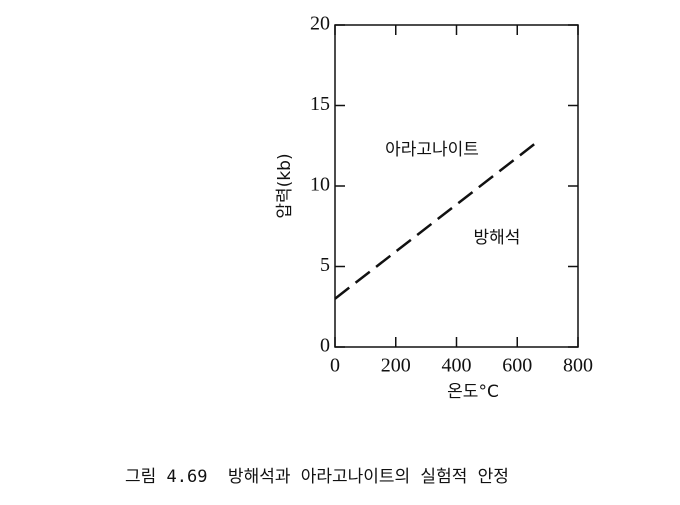 This screenshot has width=680, height=505. Describe the element at coordinates (285, 185) in the screenshot. I see `y-axis-label: 압력(kb)` at that location.